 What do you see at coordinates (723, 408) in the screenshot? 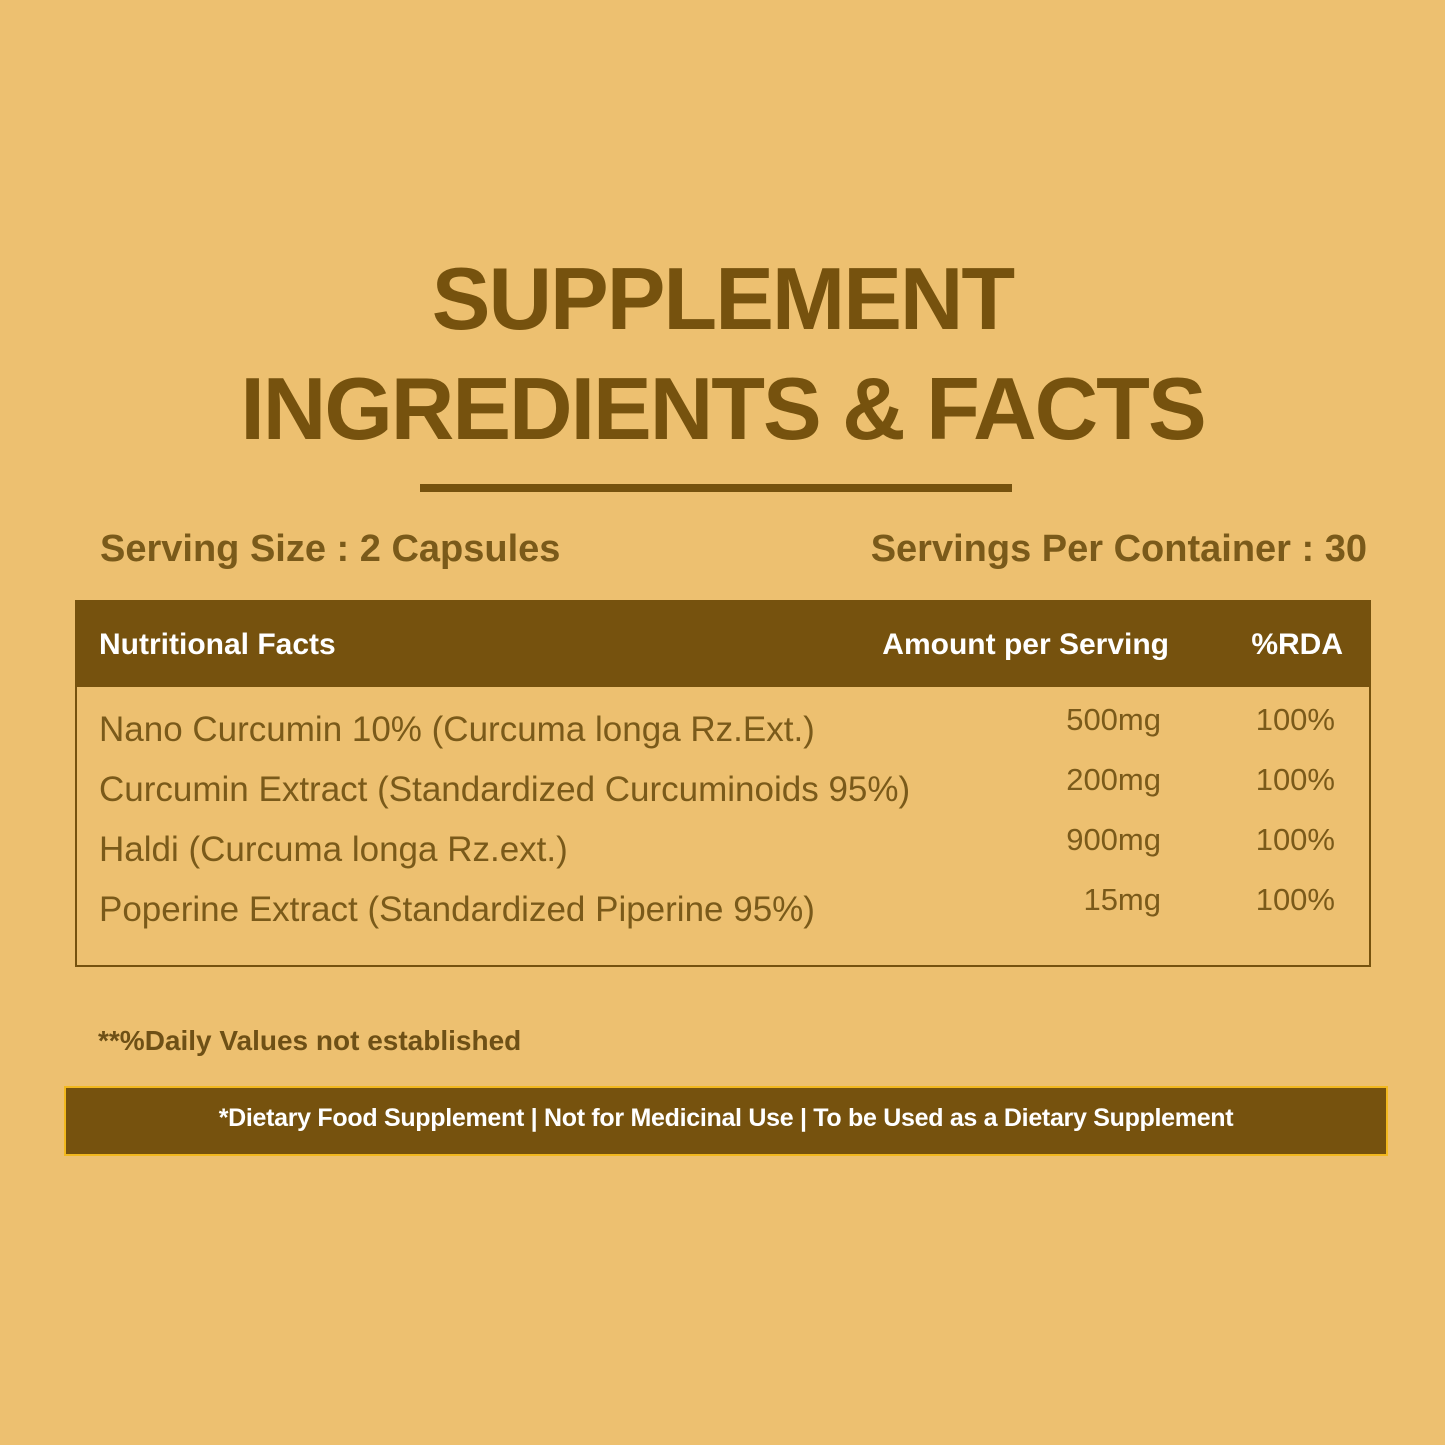
I see `title-line: INGREDIENTS & FACTS` at bounding box center [723, 408].